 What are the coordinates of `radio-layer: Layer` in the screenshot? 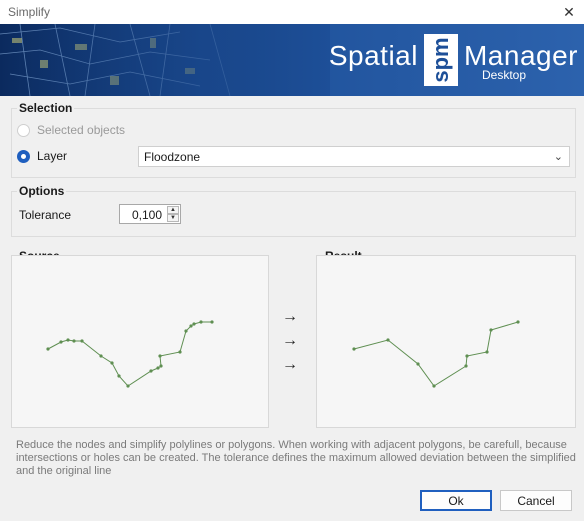 It's located at (42, 156).